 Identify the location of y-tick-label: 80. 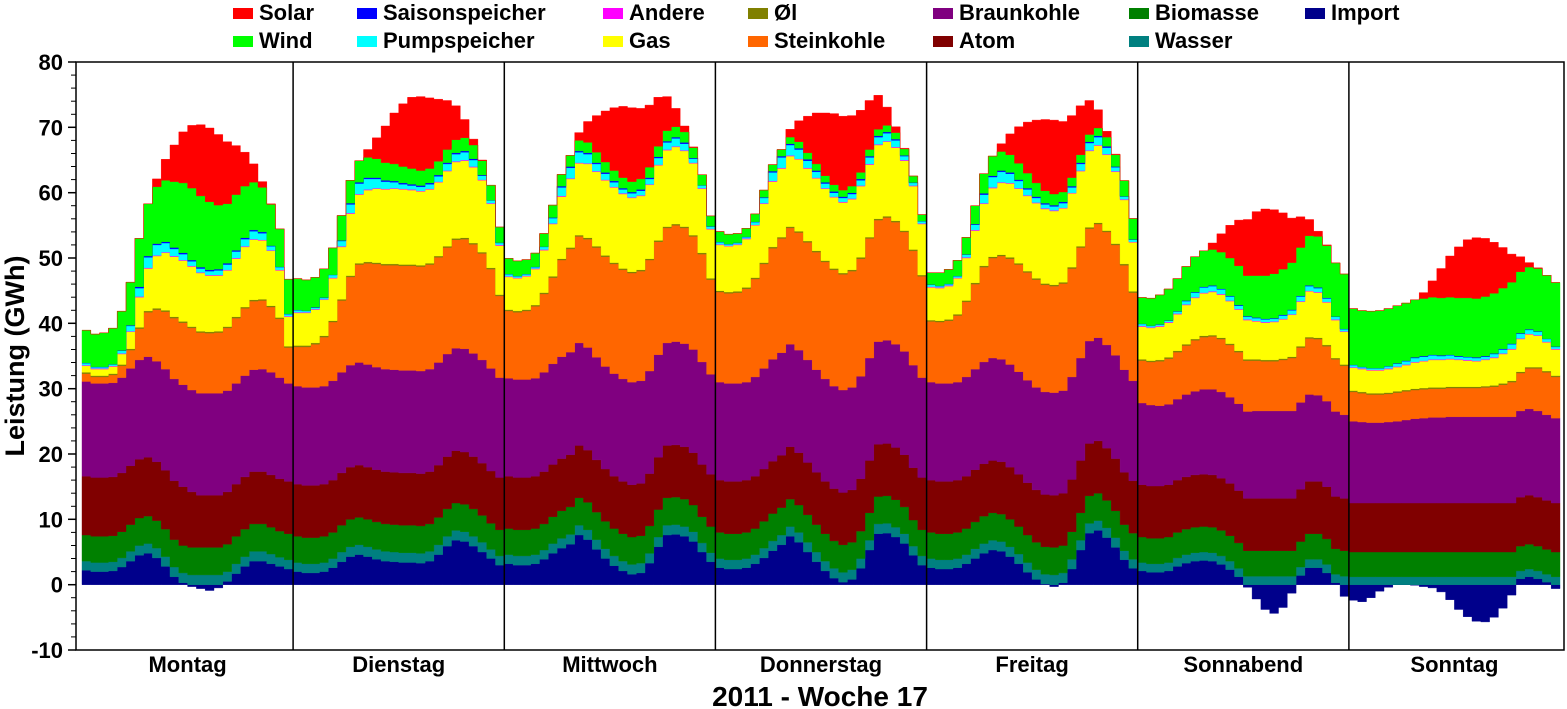
(51, 62).